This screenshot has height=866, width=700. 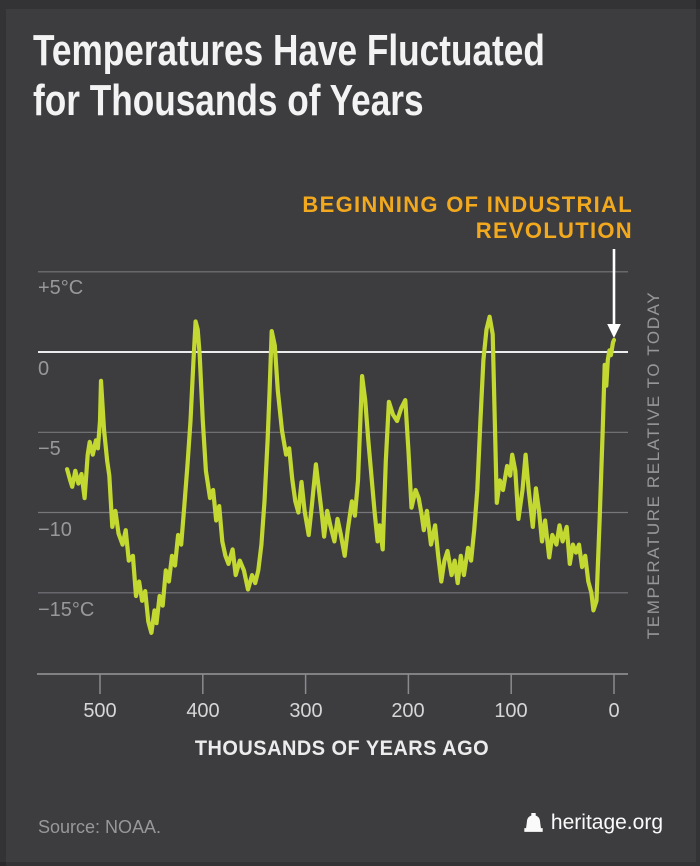 What do you see at coordinates (100, 711) in the screenshot?
I see `x-tick-label-500: 500` at bounding box center [100, 711].